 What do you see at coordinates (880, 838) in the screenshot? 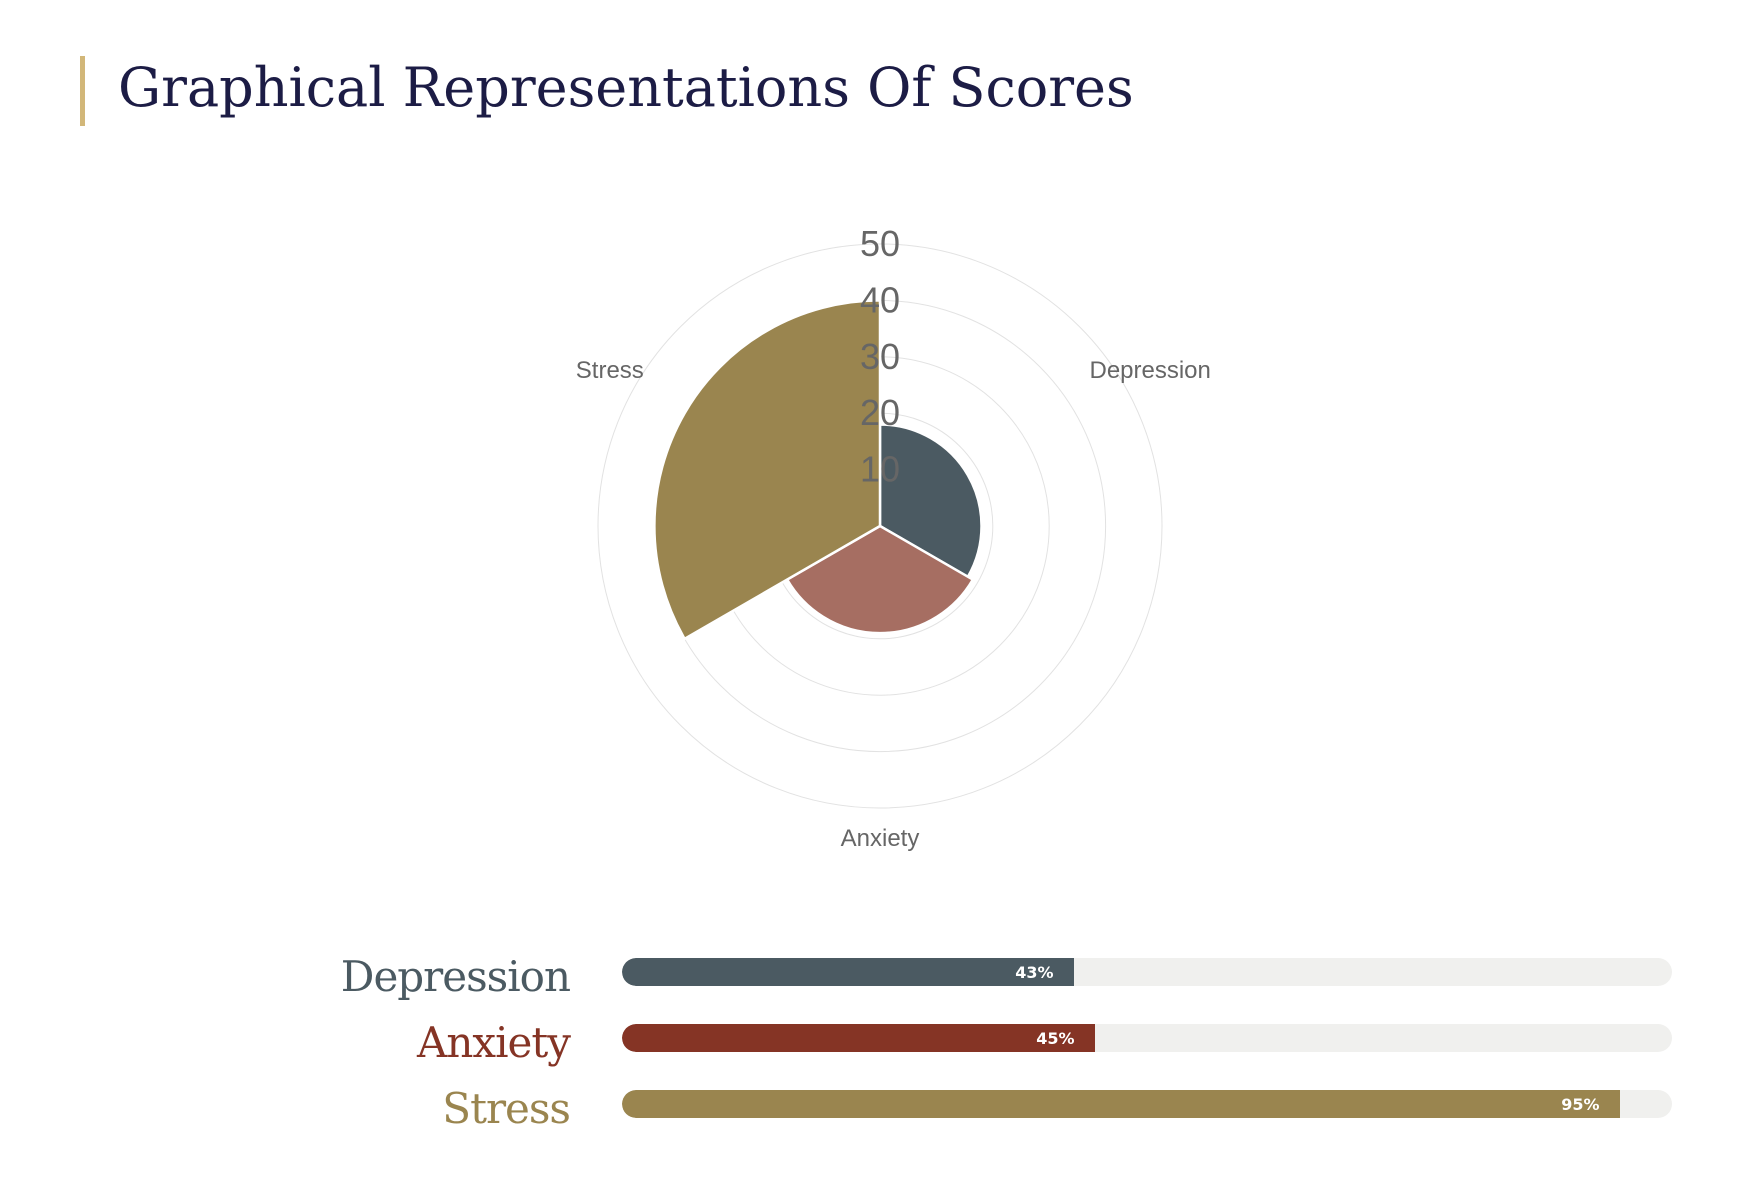
I see `category-label-anxiety: Anxiety` at bounding box center [880, 838].